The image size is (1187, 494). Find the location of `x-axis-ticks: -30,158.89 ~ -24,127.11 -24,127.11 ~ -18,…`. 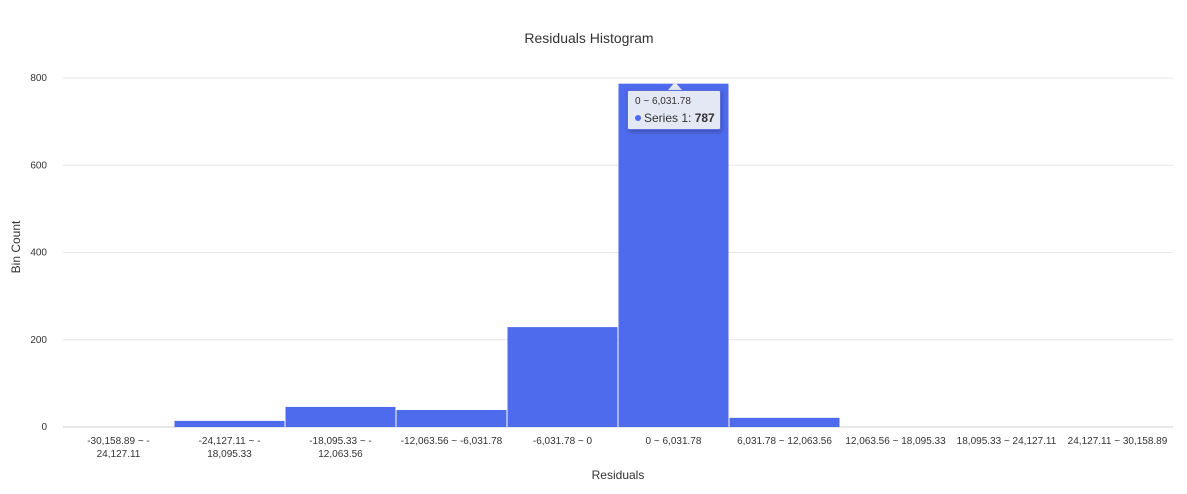

x-axis-ticks: -30,158.89 ~ -24,127.11 -24,127.11 ~ -18,… is located at coordinates (627, 448).